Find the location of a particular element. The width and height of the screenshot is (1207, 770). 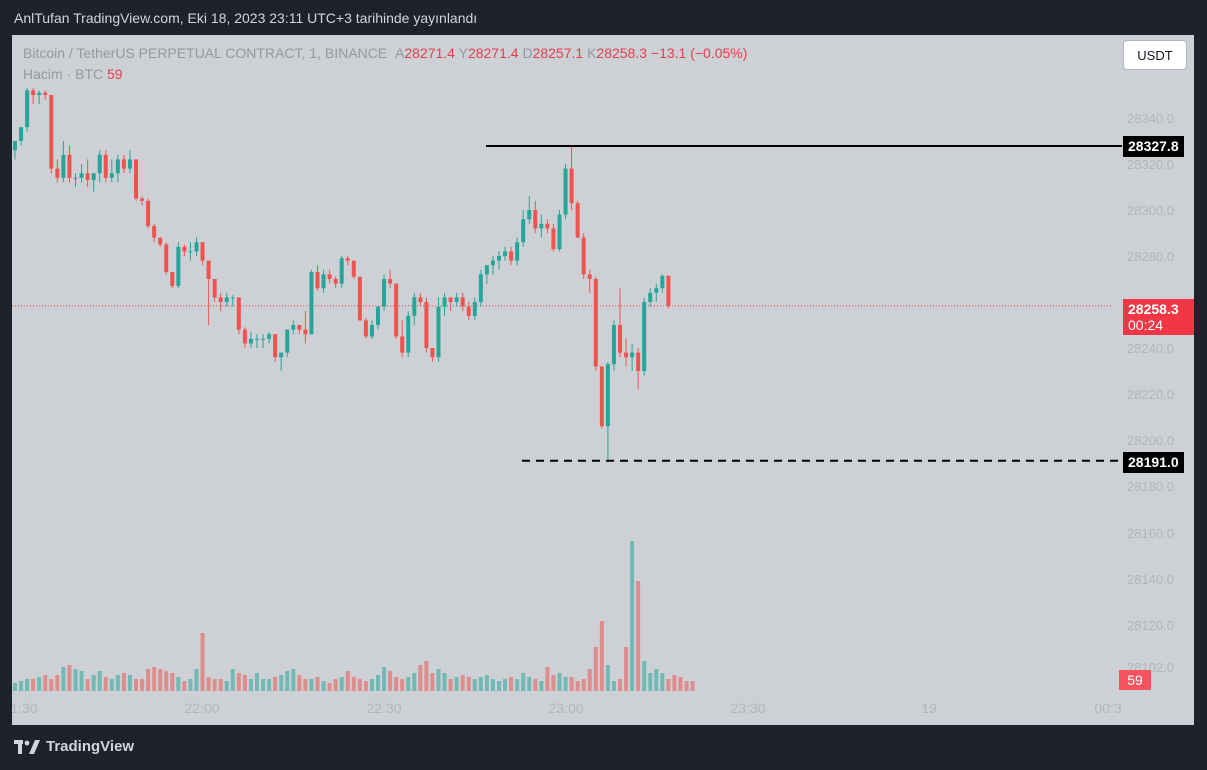

volume-label: Hacim · BTC is located at coordinates (63, 74).